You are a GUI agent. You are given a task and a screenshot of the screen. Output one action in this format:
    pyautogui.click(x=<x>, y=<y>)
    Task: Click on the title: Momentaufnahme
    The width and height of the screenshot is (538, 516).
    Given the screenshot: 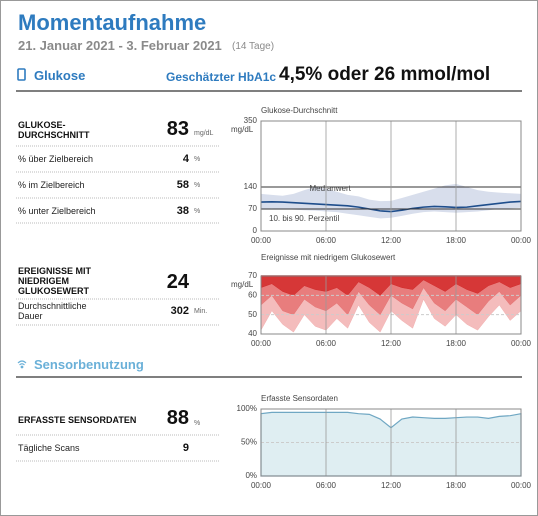 What is the action you would take?
    pyautogui.click(x=112, y=22)
    